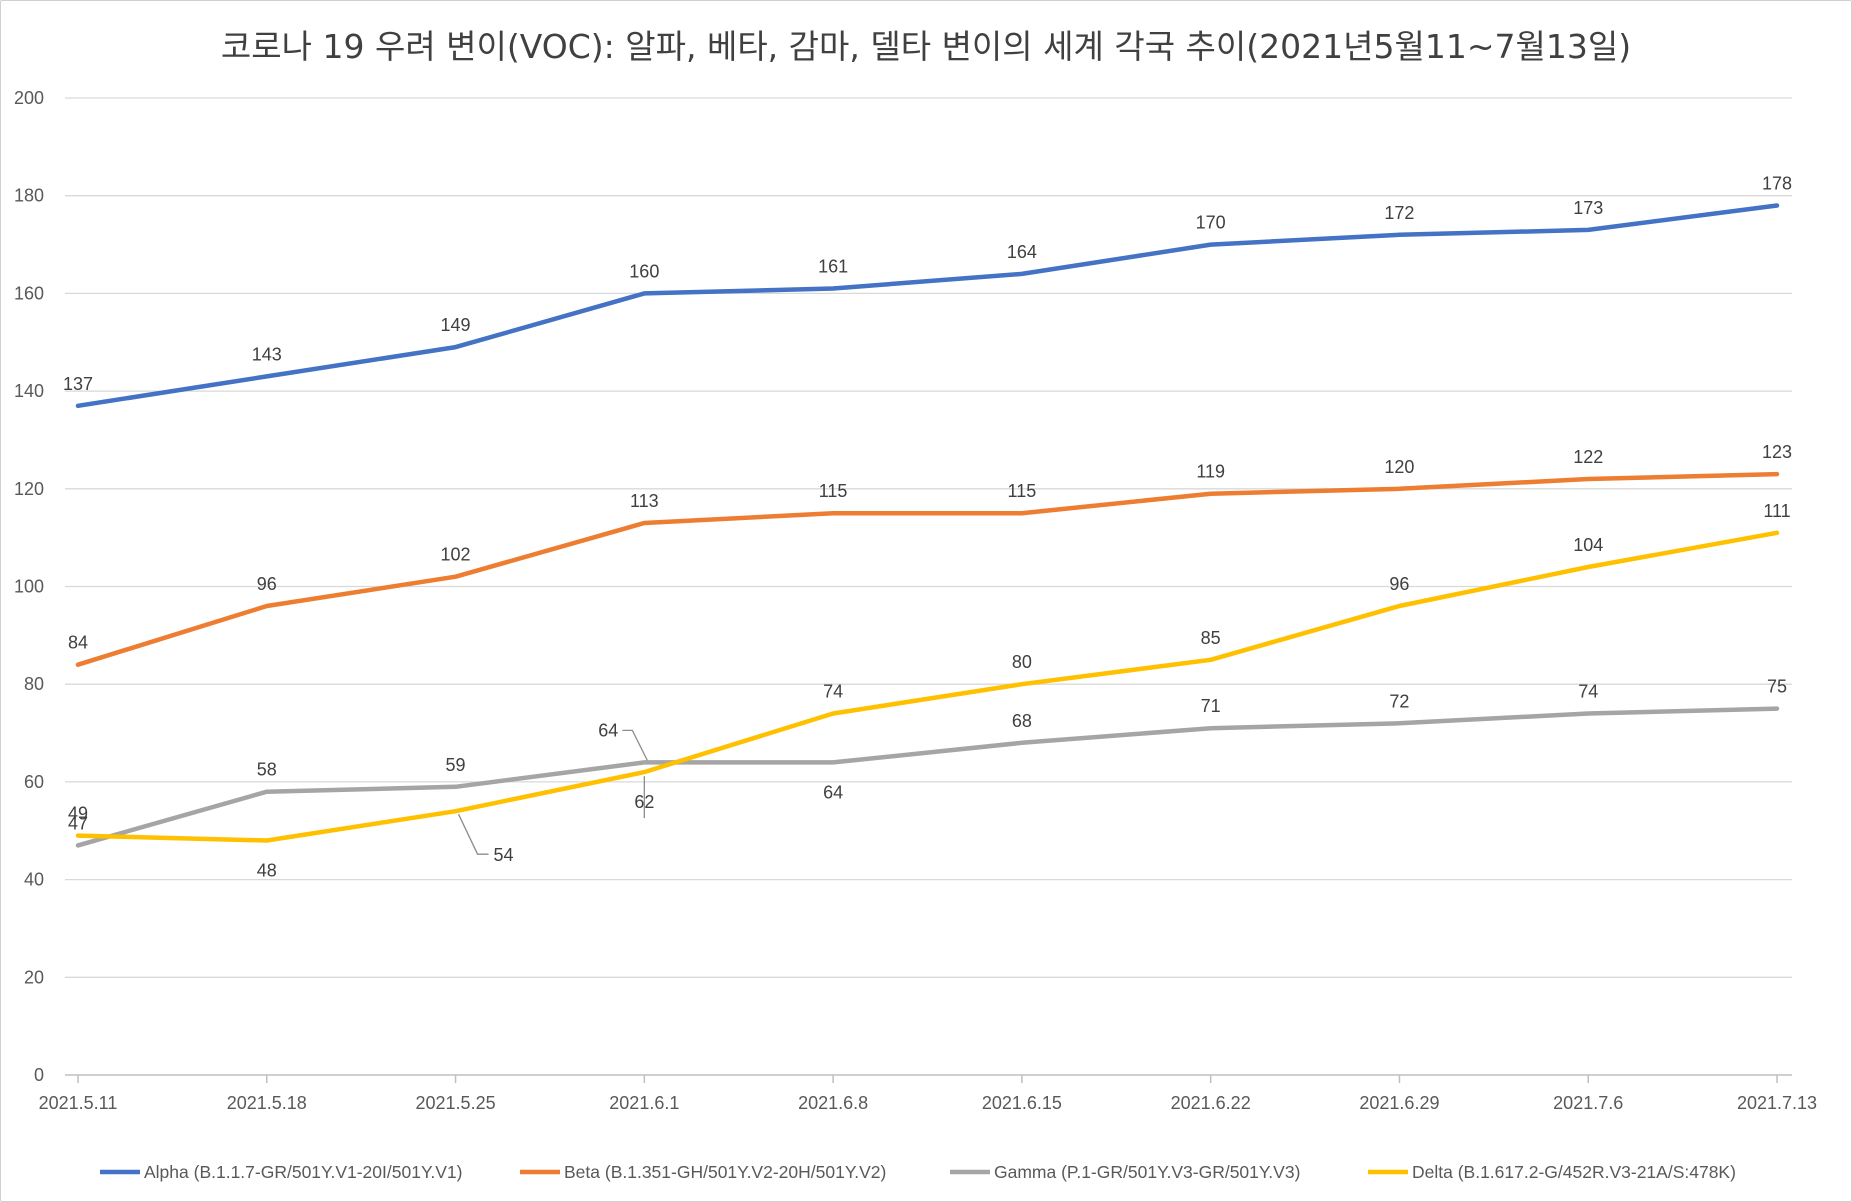 This screenshot has height=1202, width=1852. I want to click on data-label-alpha: 178, so click(1777, 183).